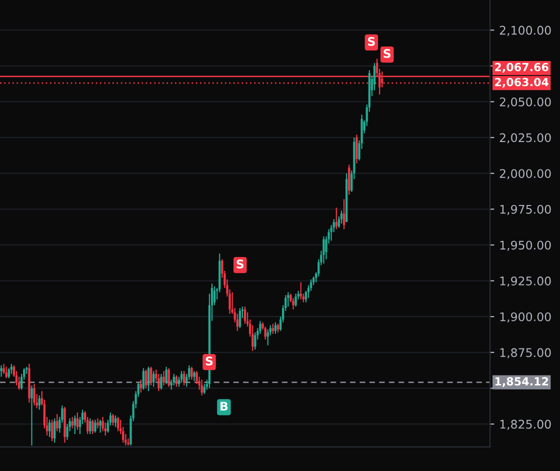 The image size is (560, 471). Describe the element at coordinates (525, 102) in the screenshot. I see `y-tick-label: 2,050.00` at that location.